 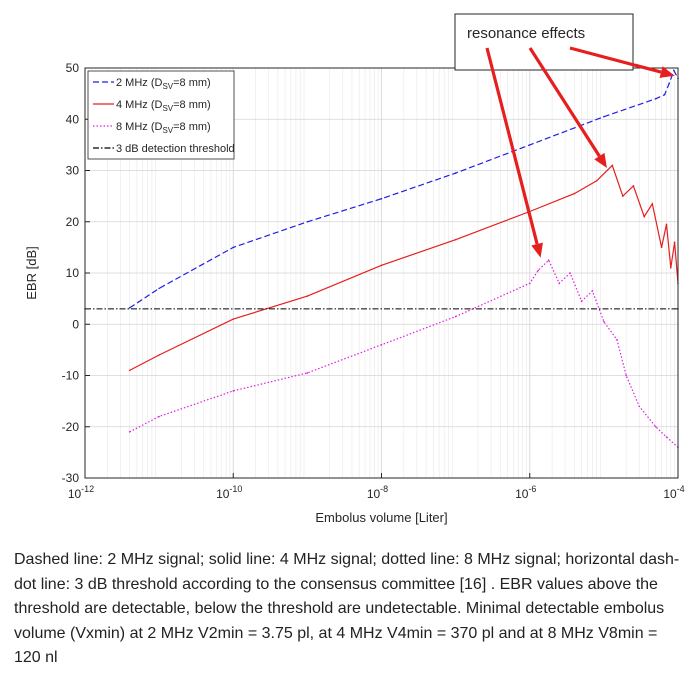 What do you see at coordinates (526, 33) in the screenshot?
I see `annotation-text: resonance effects` at bounding box center [526, 33].